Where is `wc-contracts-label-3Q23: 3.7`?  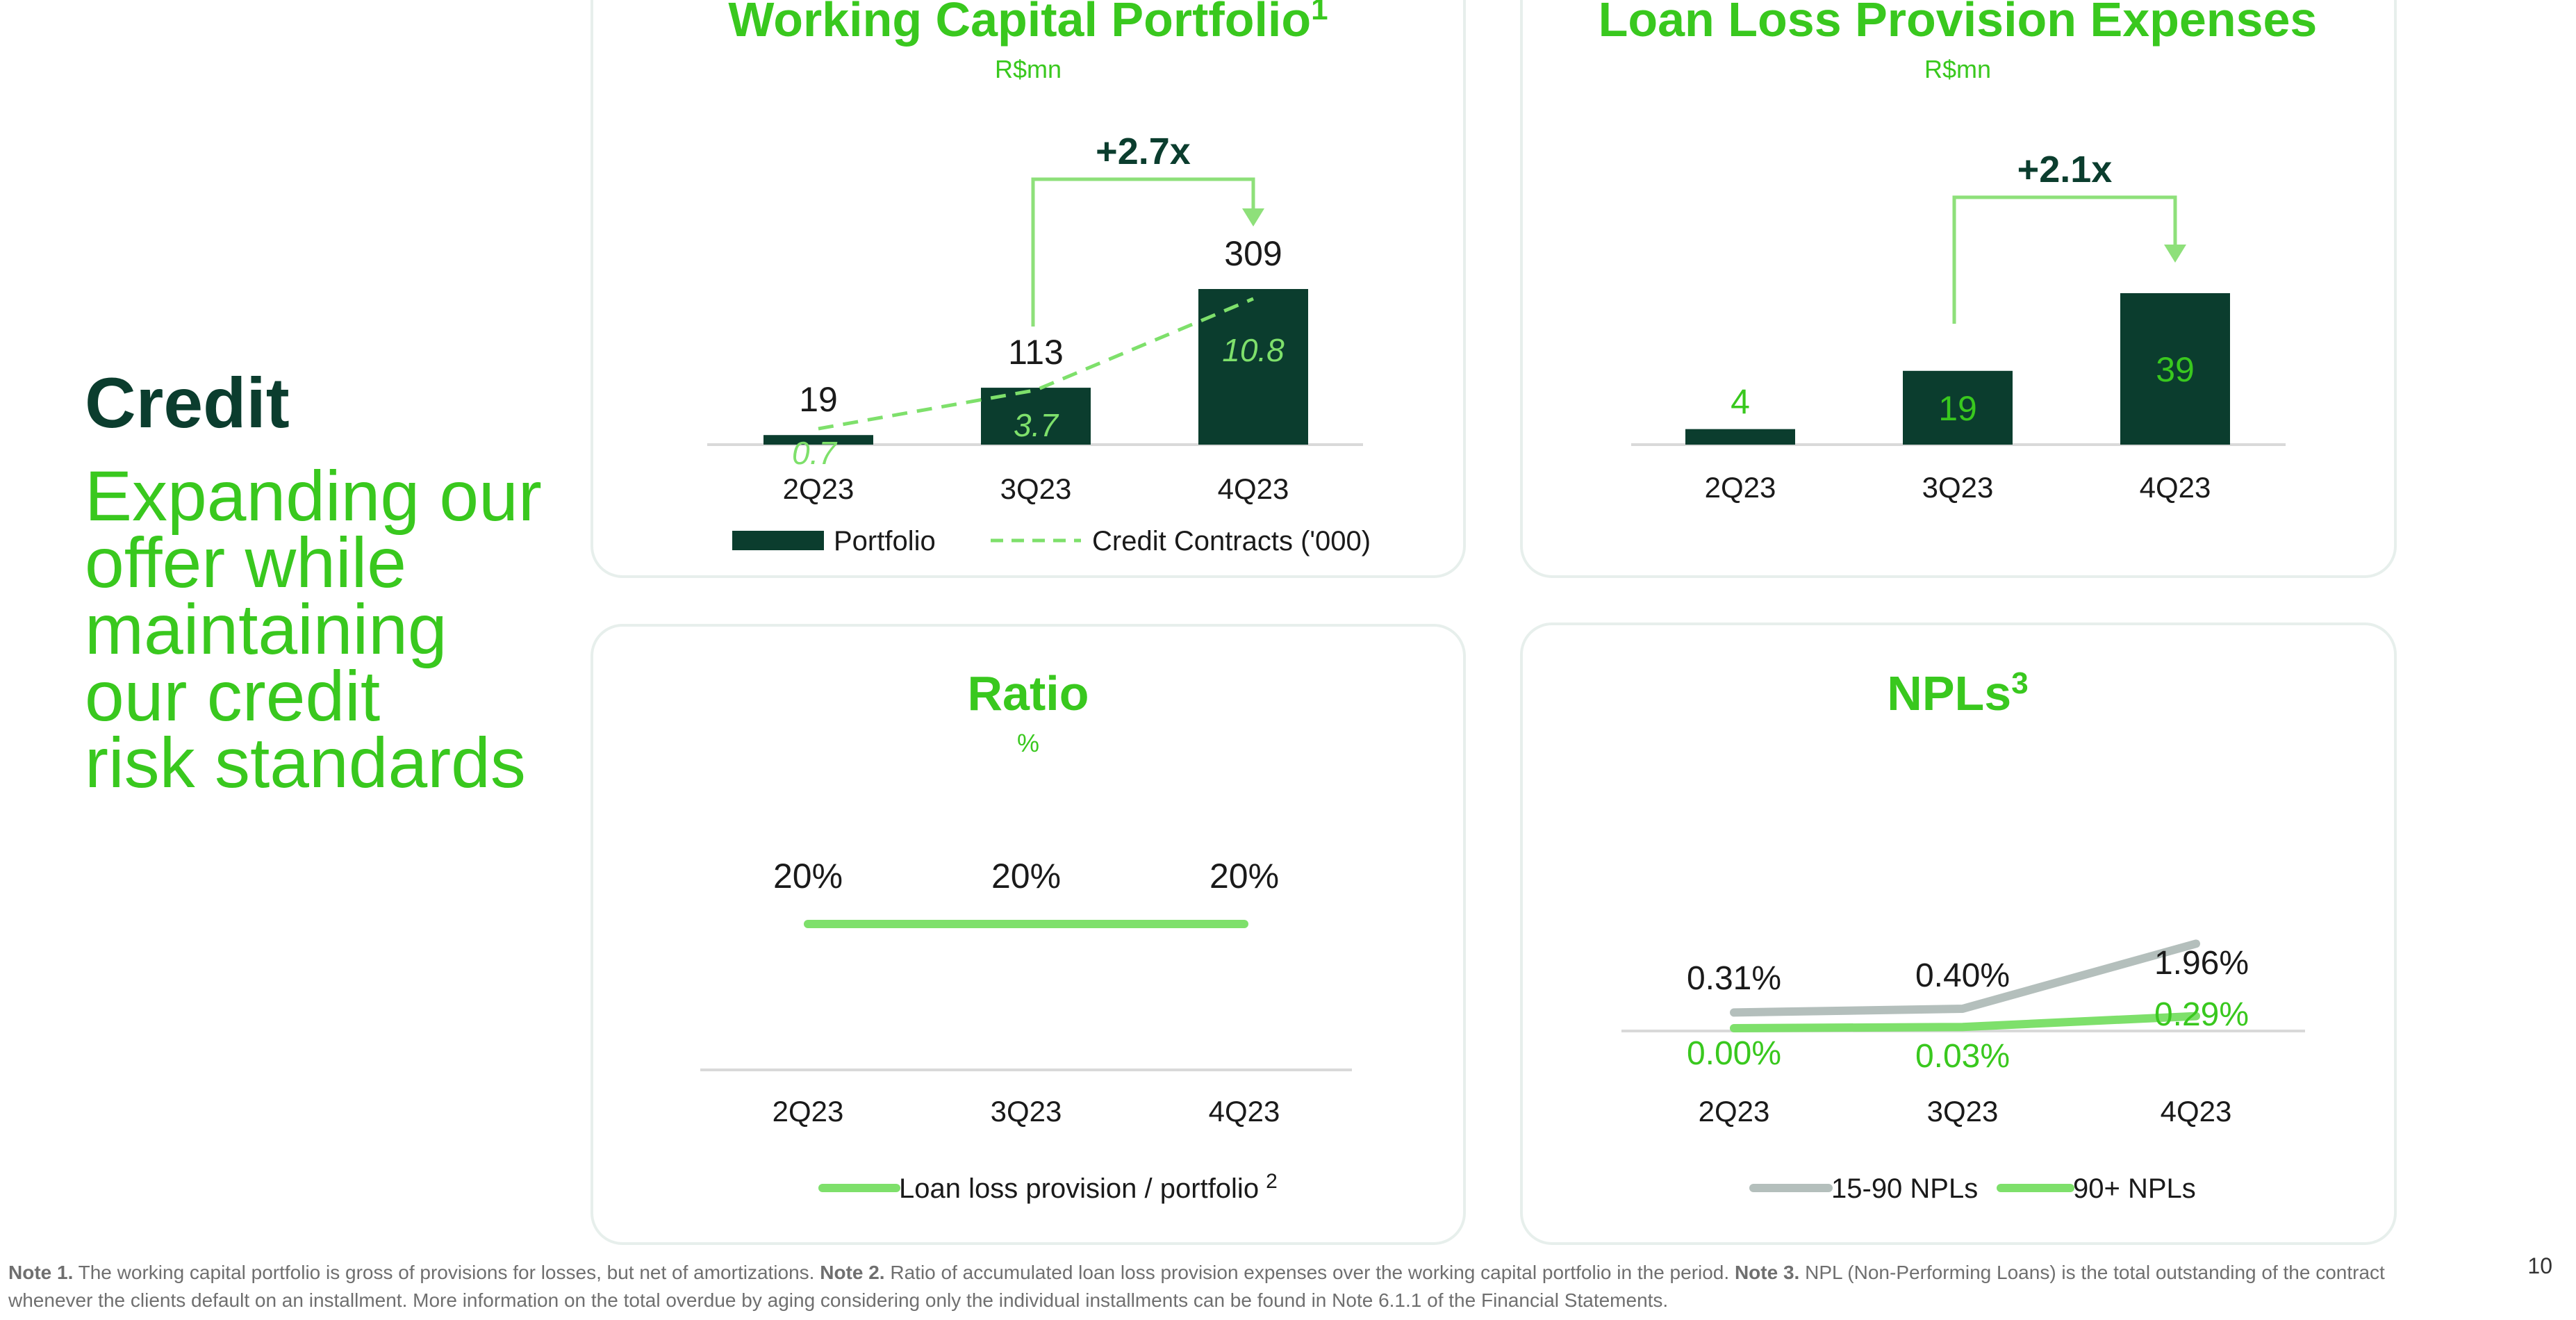 wc-contracts-label-3Q23: 3.7 is located at coordinates (1036, 425).